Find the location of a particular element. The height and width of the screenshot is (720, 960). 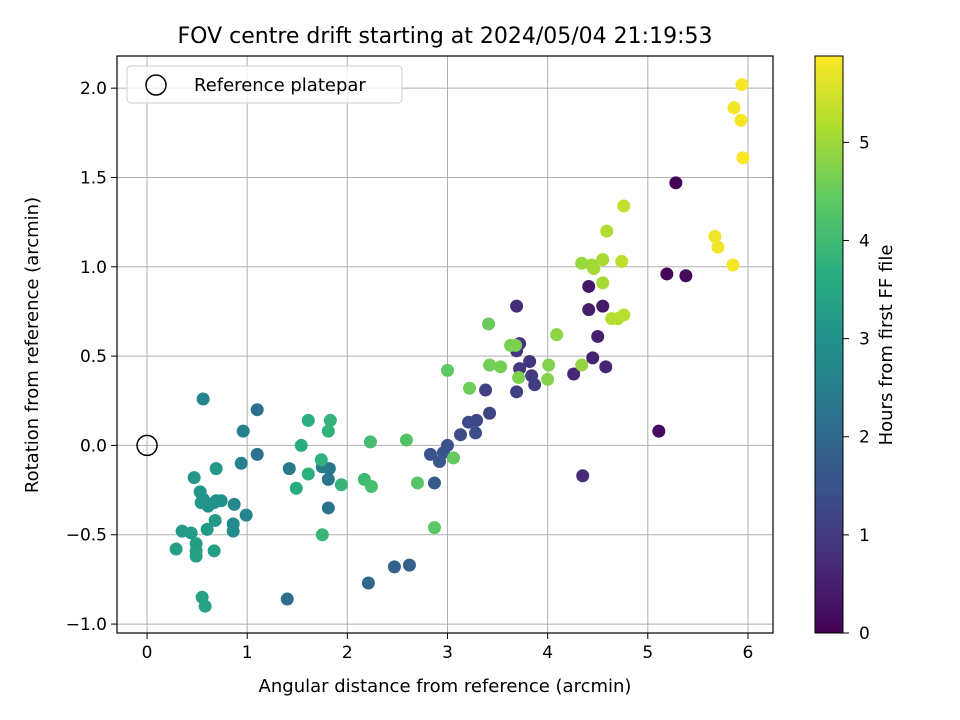

colorbar-tick-label: 1 is located at coordinates (864, 536).